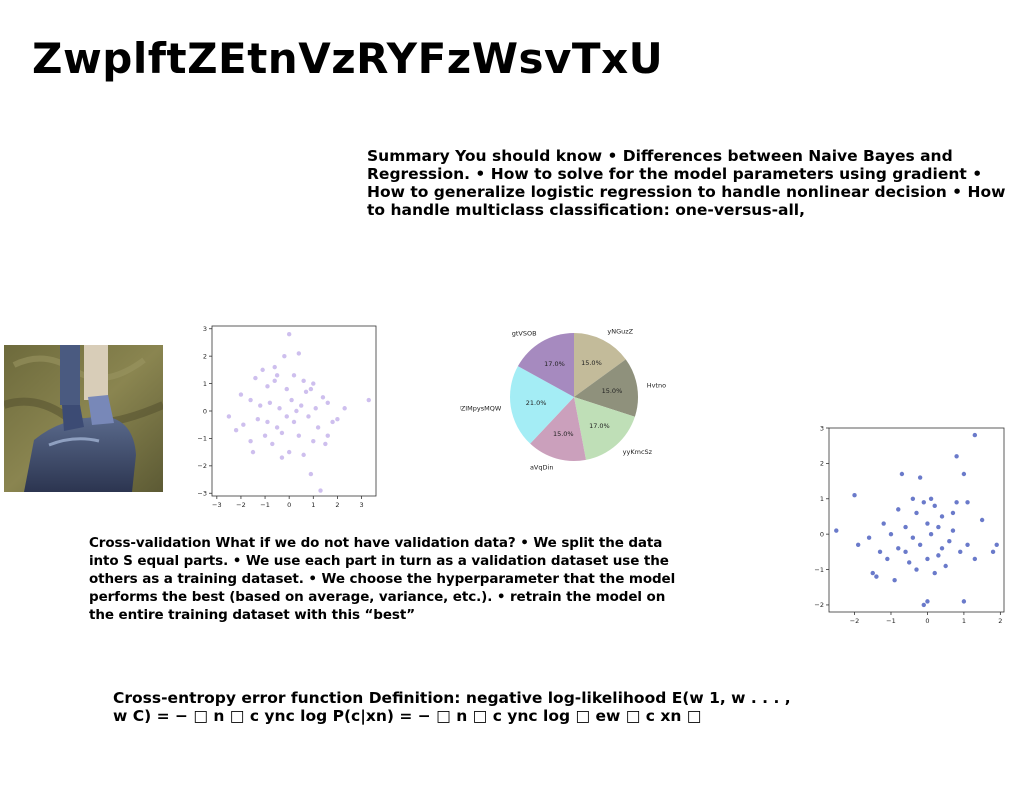 The image size is (1024, 788). I want to click on pie-category-label: UZIMpysMQW, so click(481, 409).